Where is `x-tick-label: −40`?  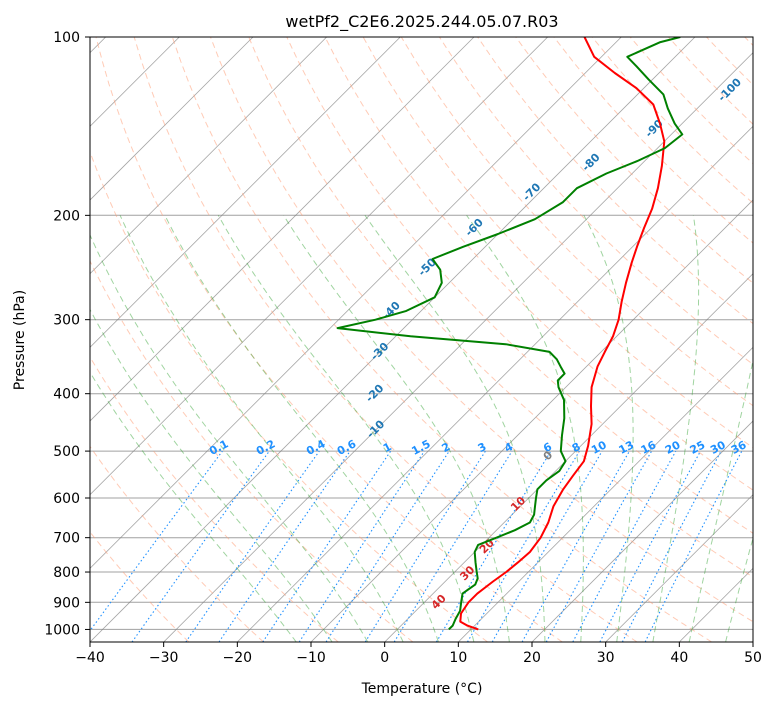 x-tick-label: −40 is located at coordinates (90, 658).